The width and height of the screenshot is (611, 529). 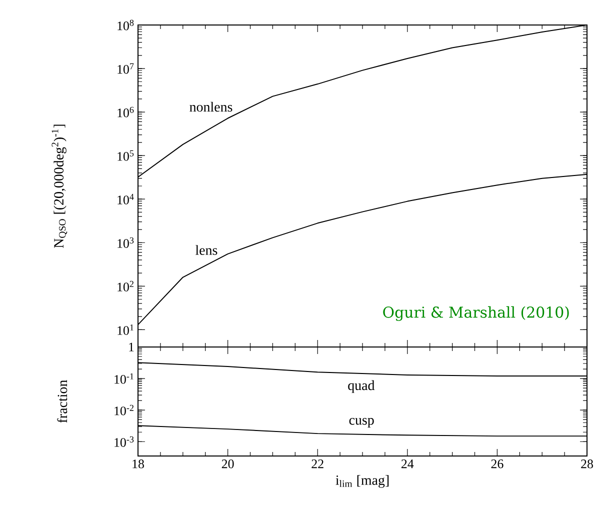 What do you see at coordinates (126, 199) in the screenshot?
I see `y-tick-label: 10$^{4}$` at bounding box center [126, 199].